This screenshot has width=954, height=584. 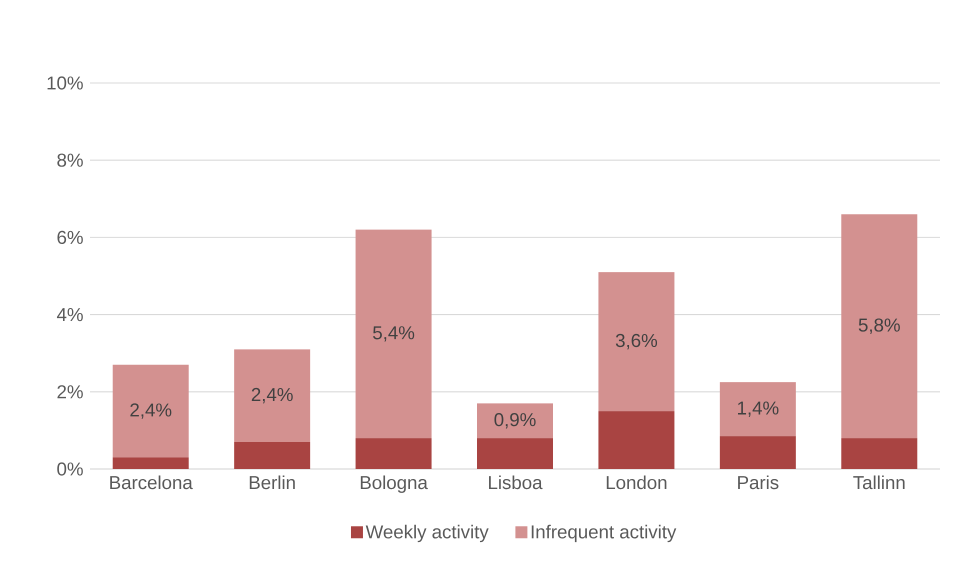 I want to click on x-tick-label: Berlin, so click(x=272, y=482).